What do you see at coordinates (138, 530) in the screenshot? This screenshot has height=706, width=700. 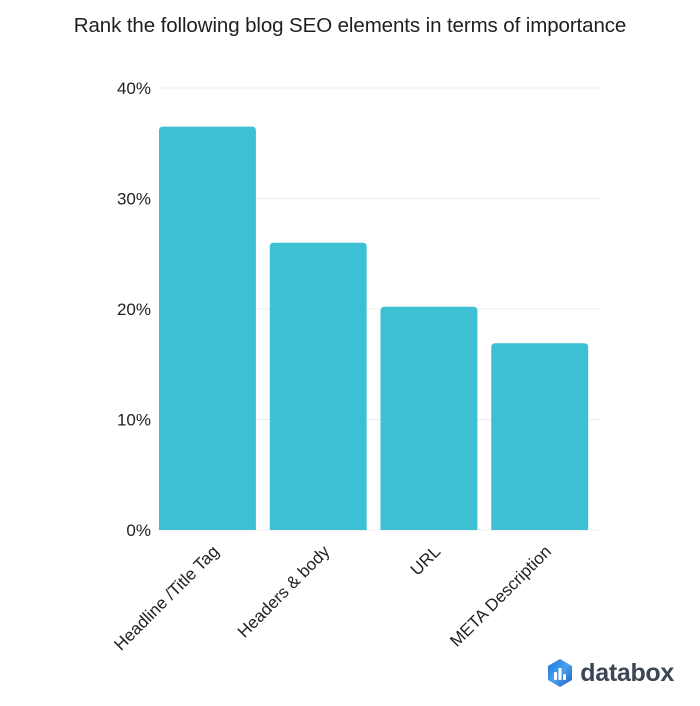 I see `y-tick-label: 0%` at bounding box center [138, 530].